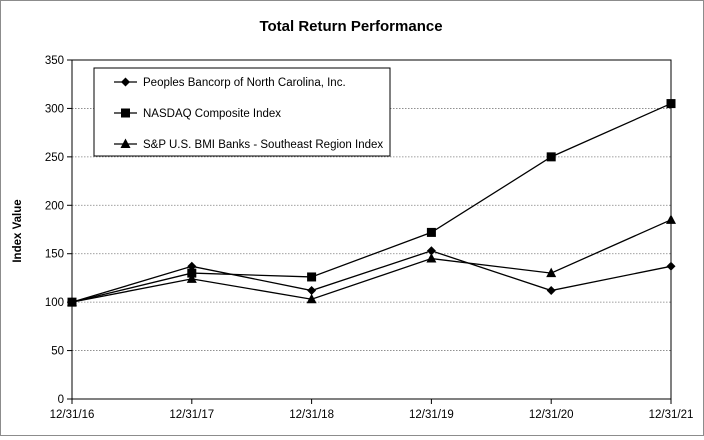 This screenshot has width=704, height=440. Describe the element at coordinates (125, 82) in the screenshot. I see `legend-swatch-diamond` at that location.